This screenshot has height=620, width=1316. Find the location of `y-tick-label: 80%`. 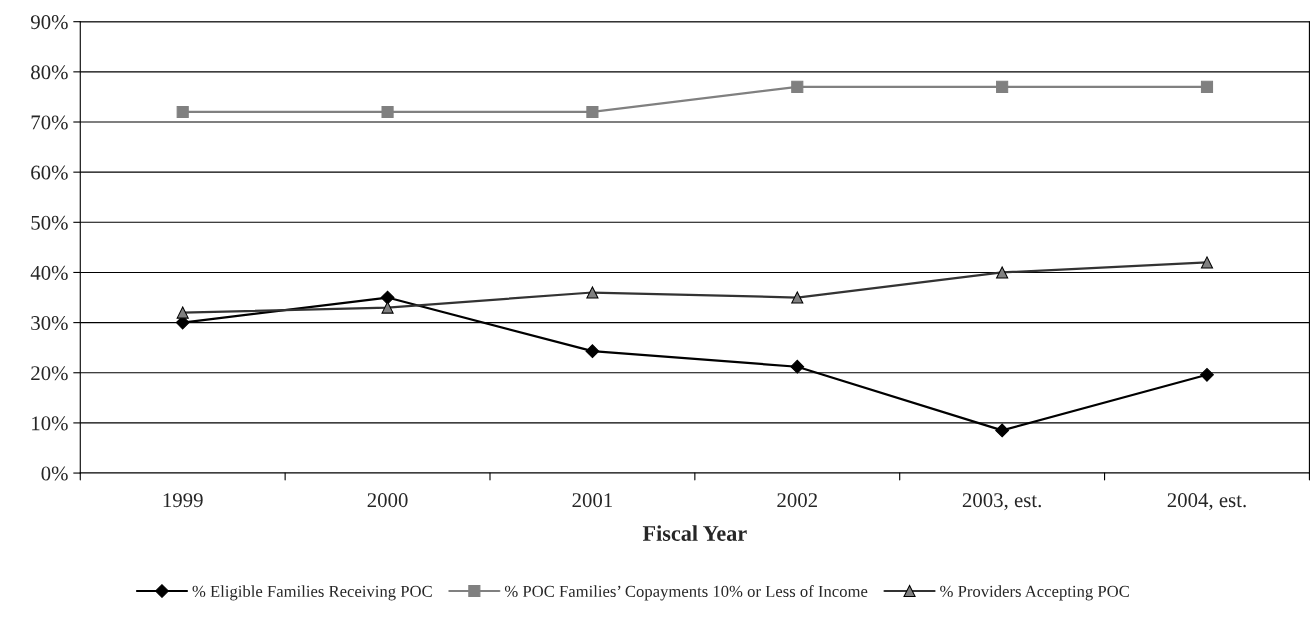

y-tick-label: 80% is located at coordinates (49, 72).